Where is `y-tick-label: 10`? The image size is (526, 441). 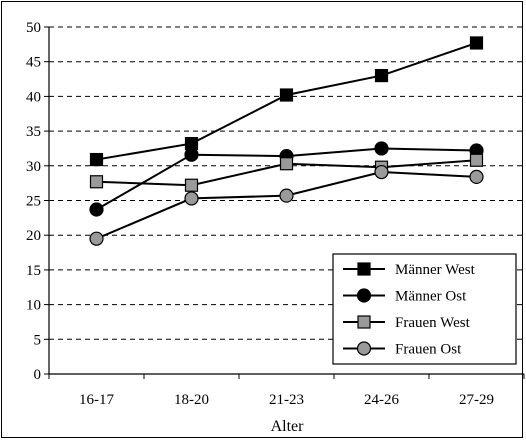 y-tick-label: 10 is located at coordinates (33, 306).